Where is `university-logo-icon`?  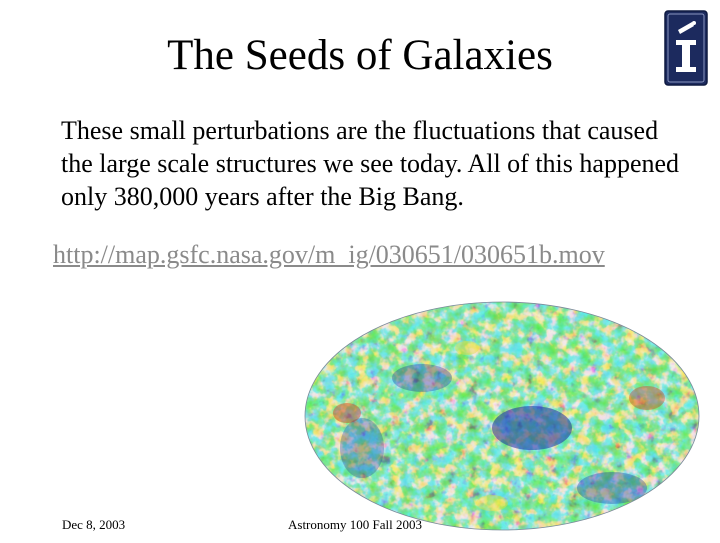 university-logo-icon is located at coordinates (686, 48).